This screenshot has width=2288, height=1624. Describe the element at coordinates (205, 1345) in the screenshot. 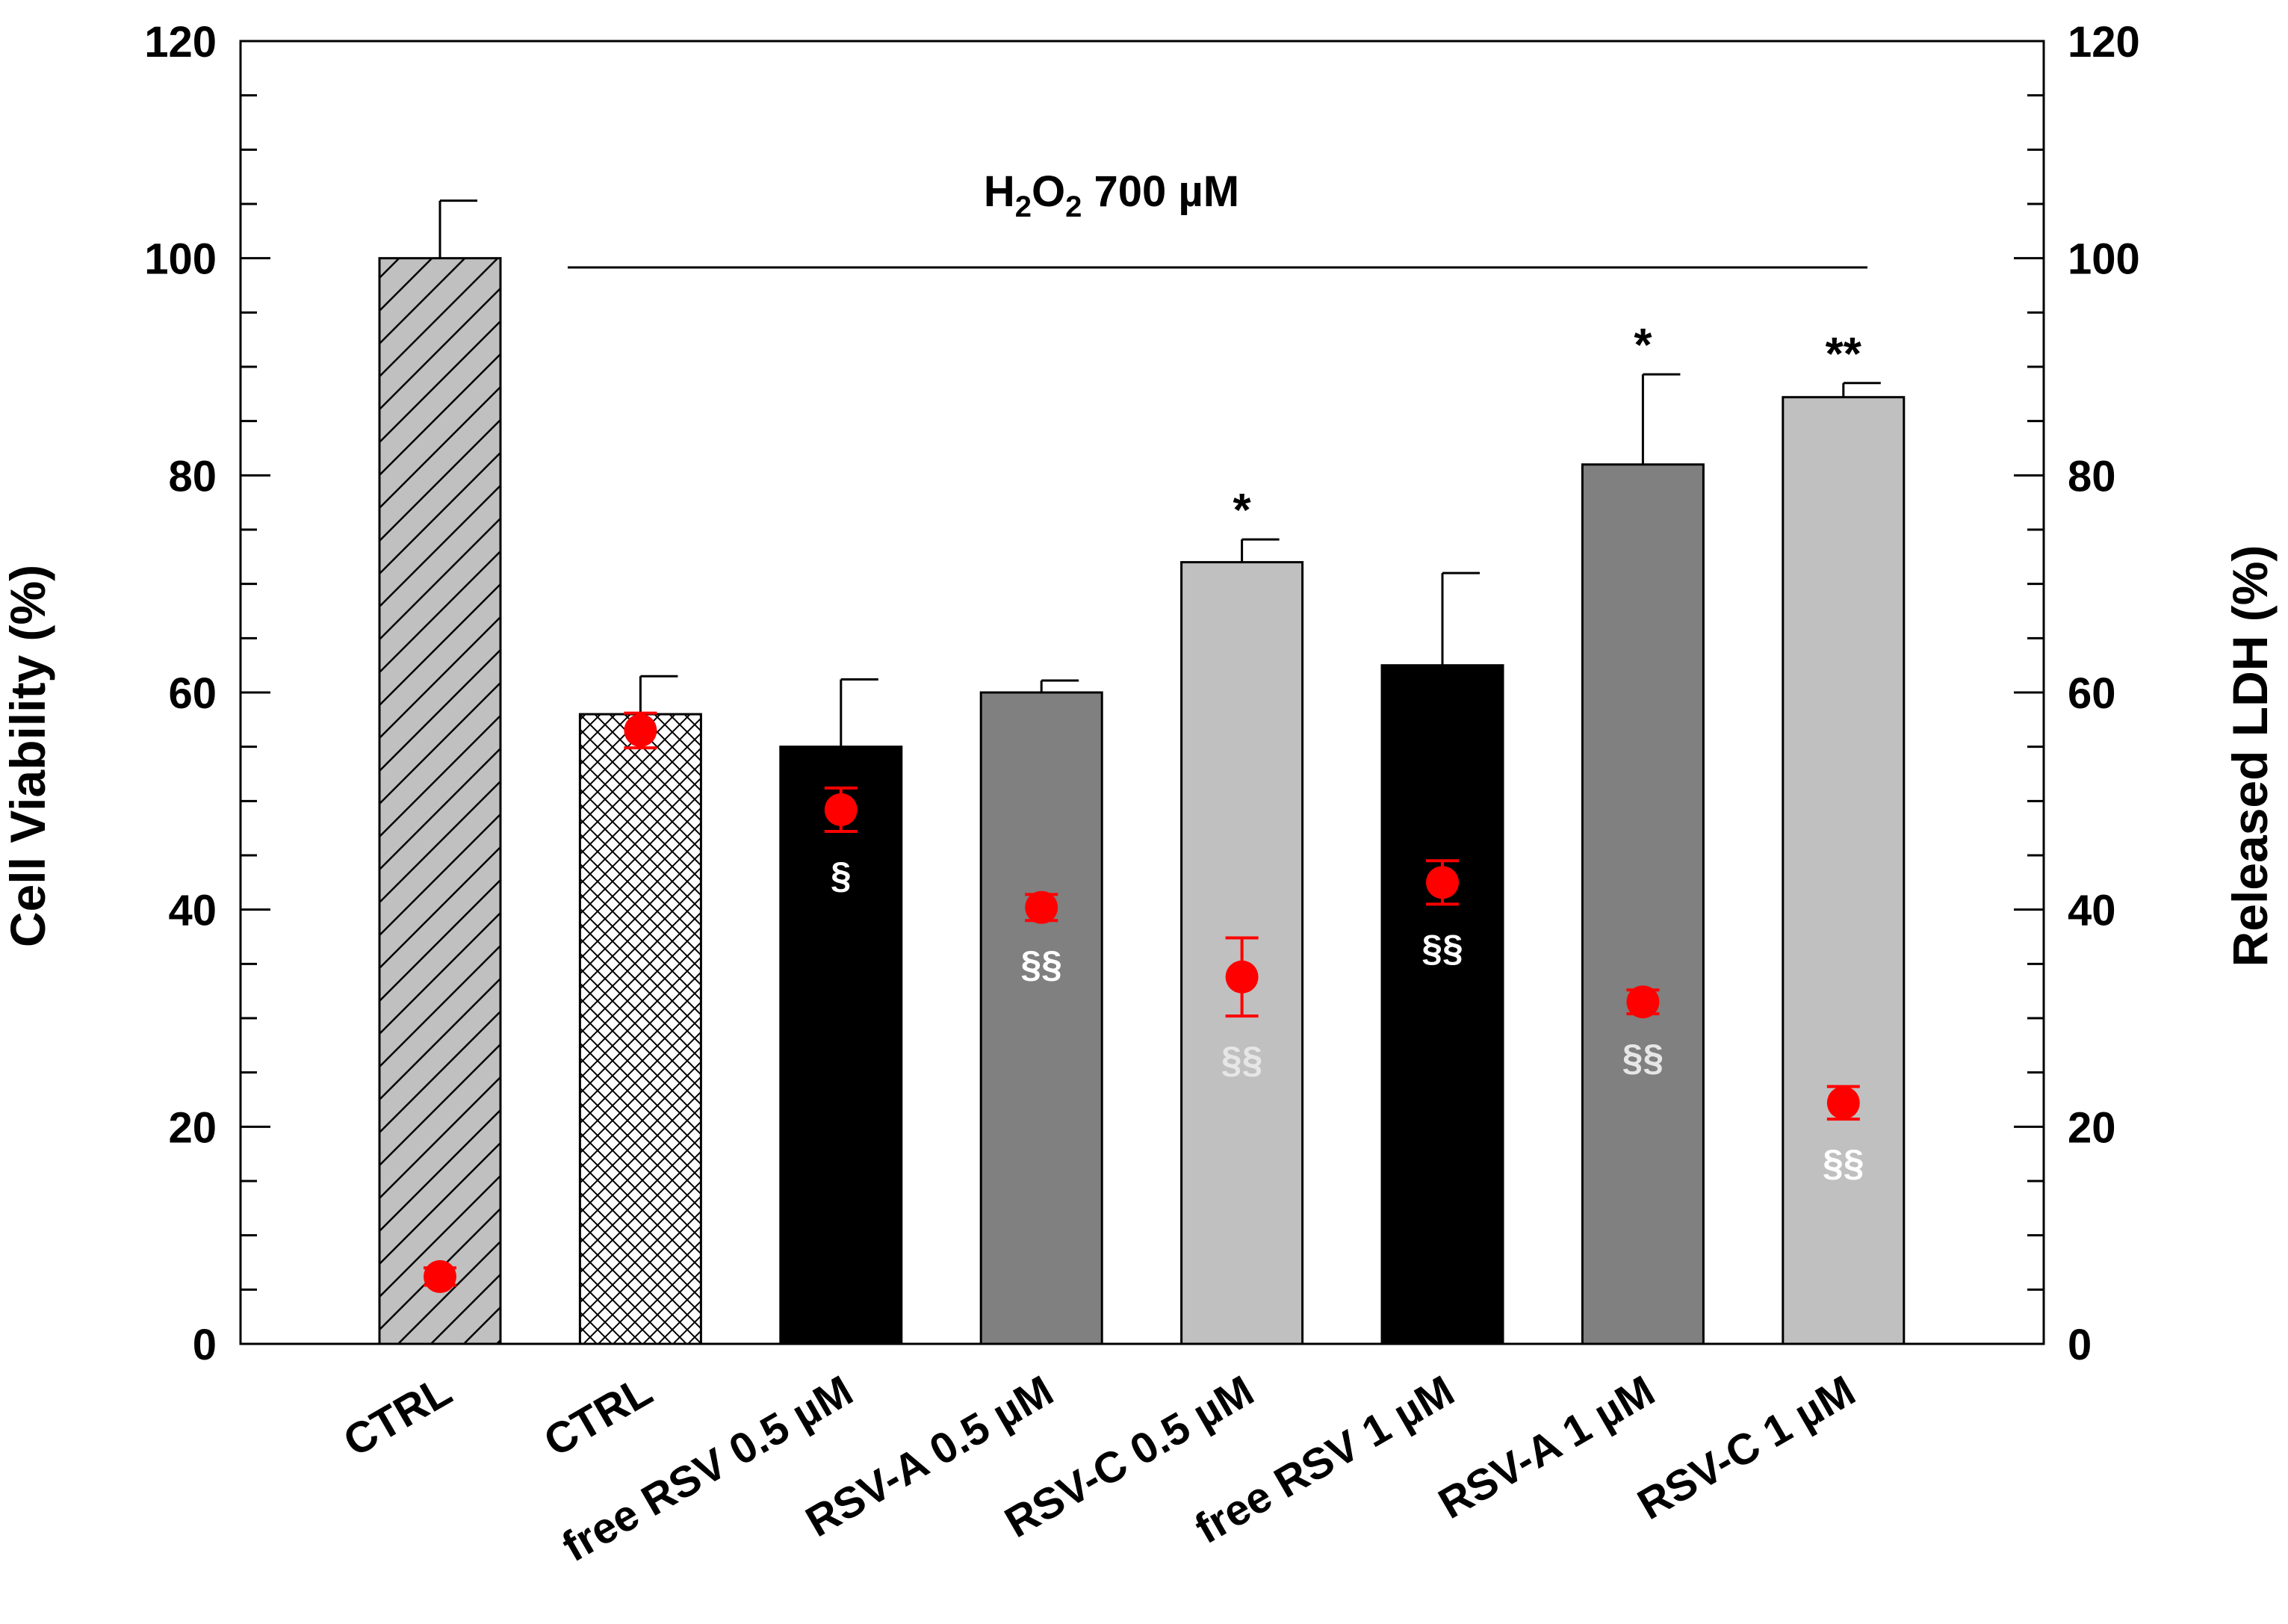

I see `y-tick-label: 0` at that location.